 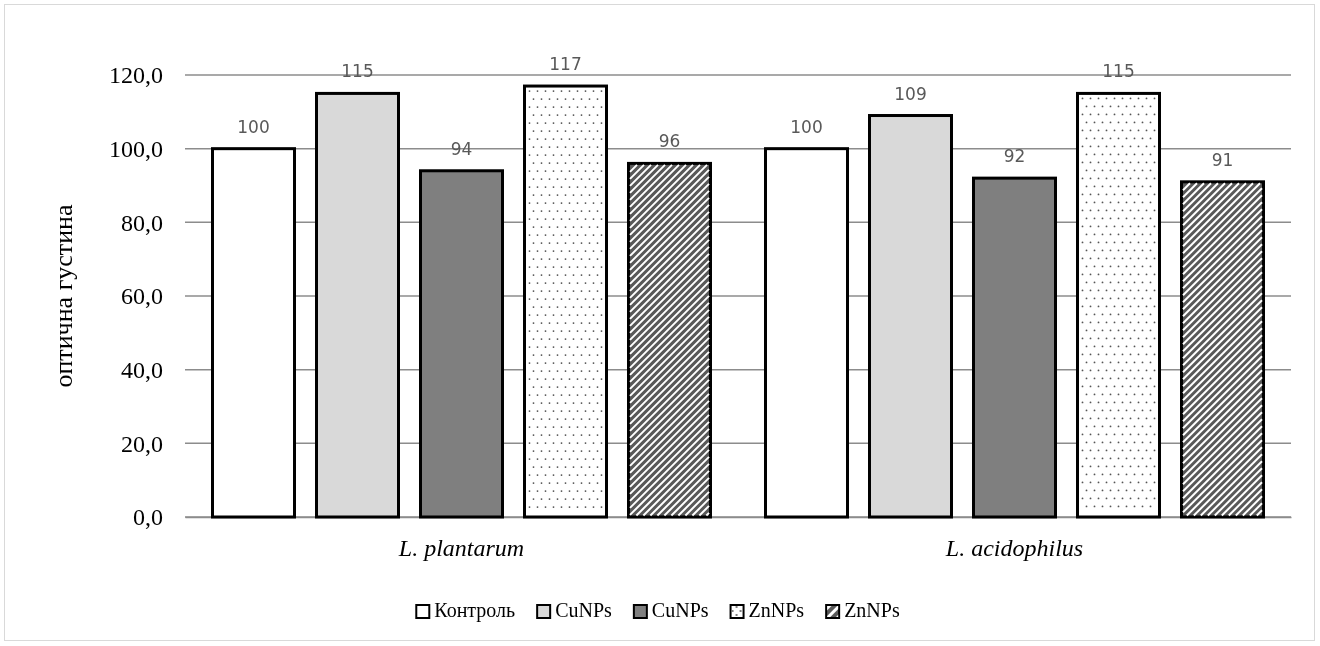 What do you see at coordinates (910, 93) in the screenshot?
I see `data-label: 109` at bounding box center [910, 93].